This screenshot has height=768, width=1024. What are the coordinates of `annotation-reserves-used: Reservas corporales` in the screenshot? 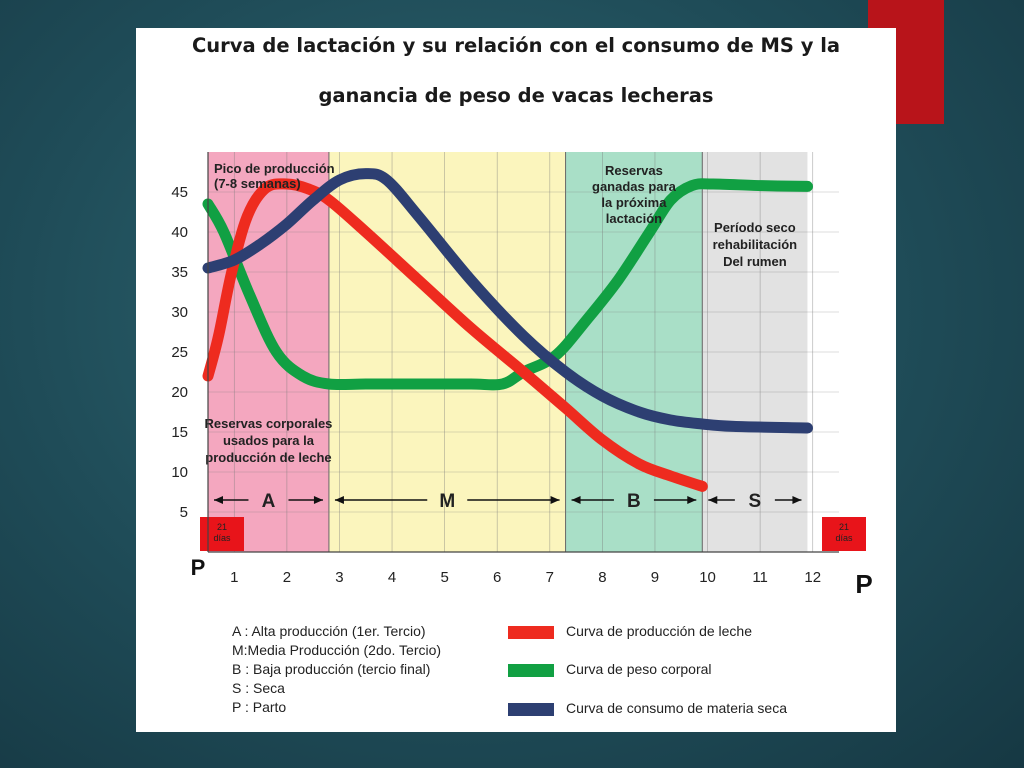 It's located at (269, 423).